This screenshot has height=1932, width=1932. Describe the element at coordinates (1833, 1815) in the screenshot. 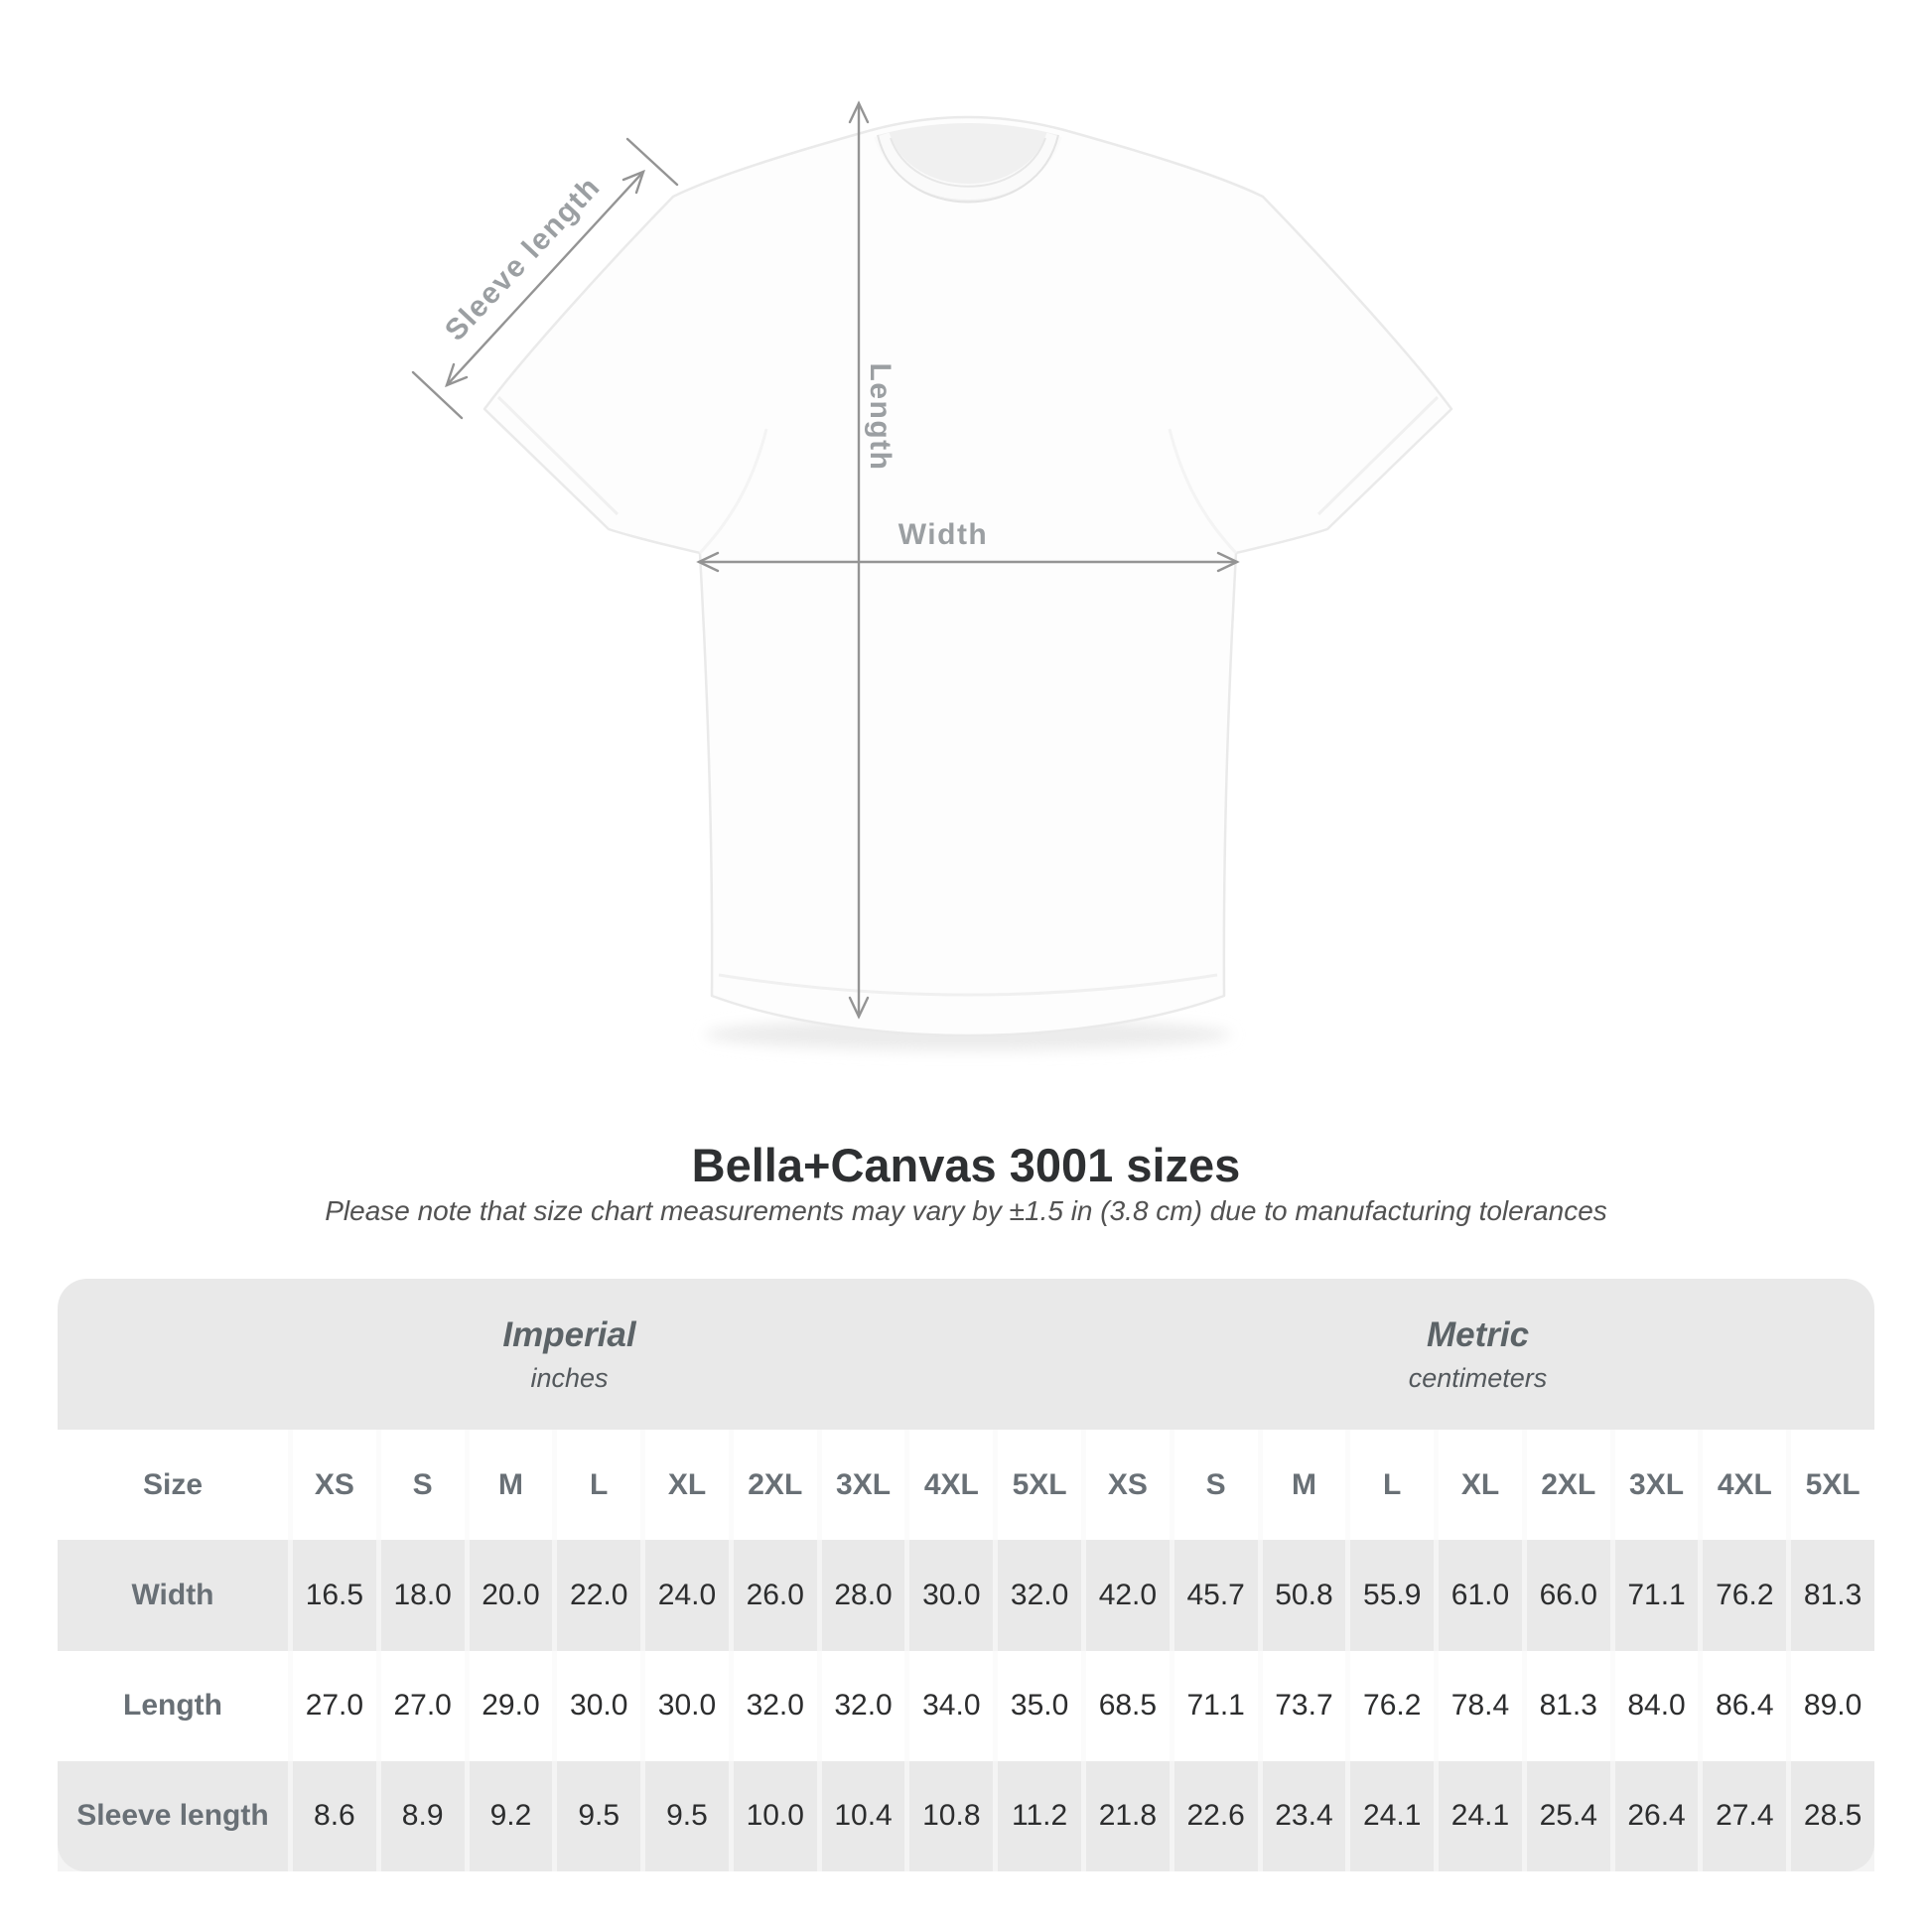

I see `sleeve-length-value-cell: 28.5` at that location.